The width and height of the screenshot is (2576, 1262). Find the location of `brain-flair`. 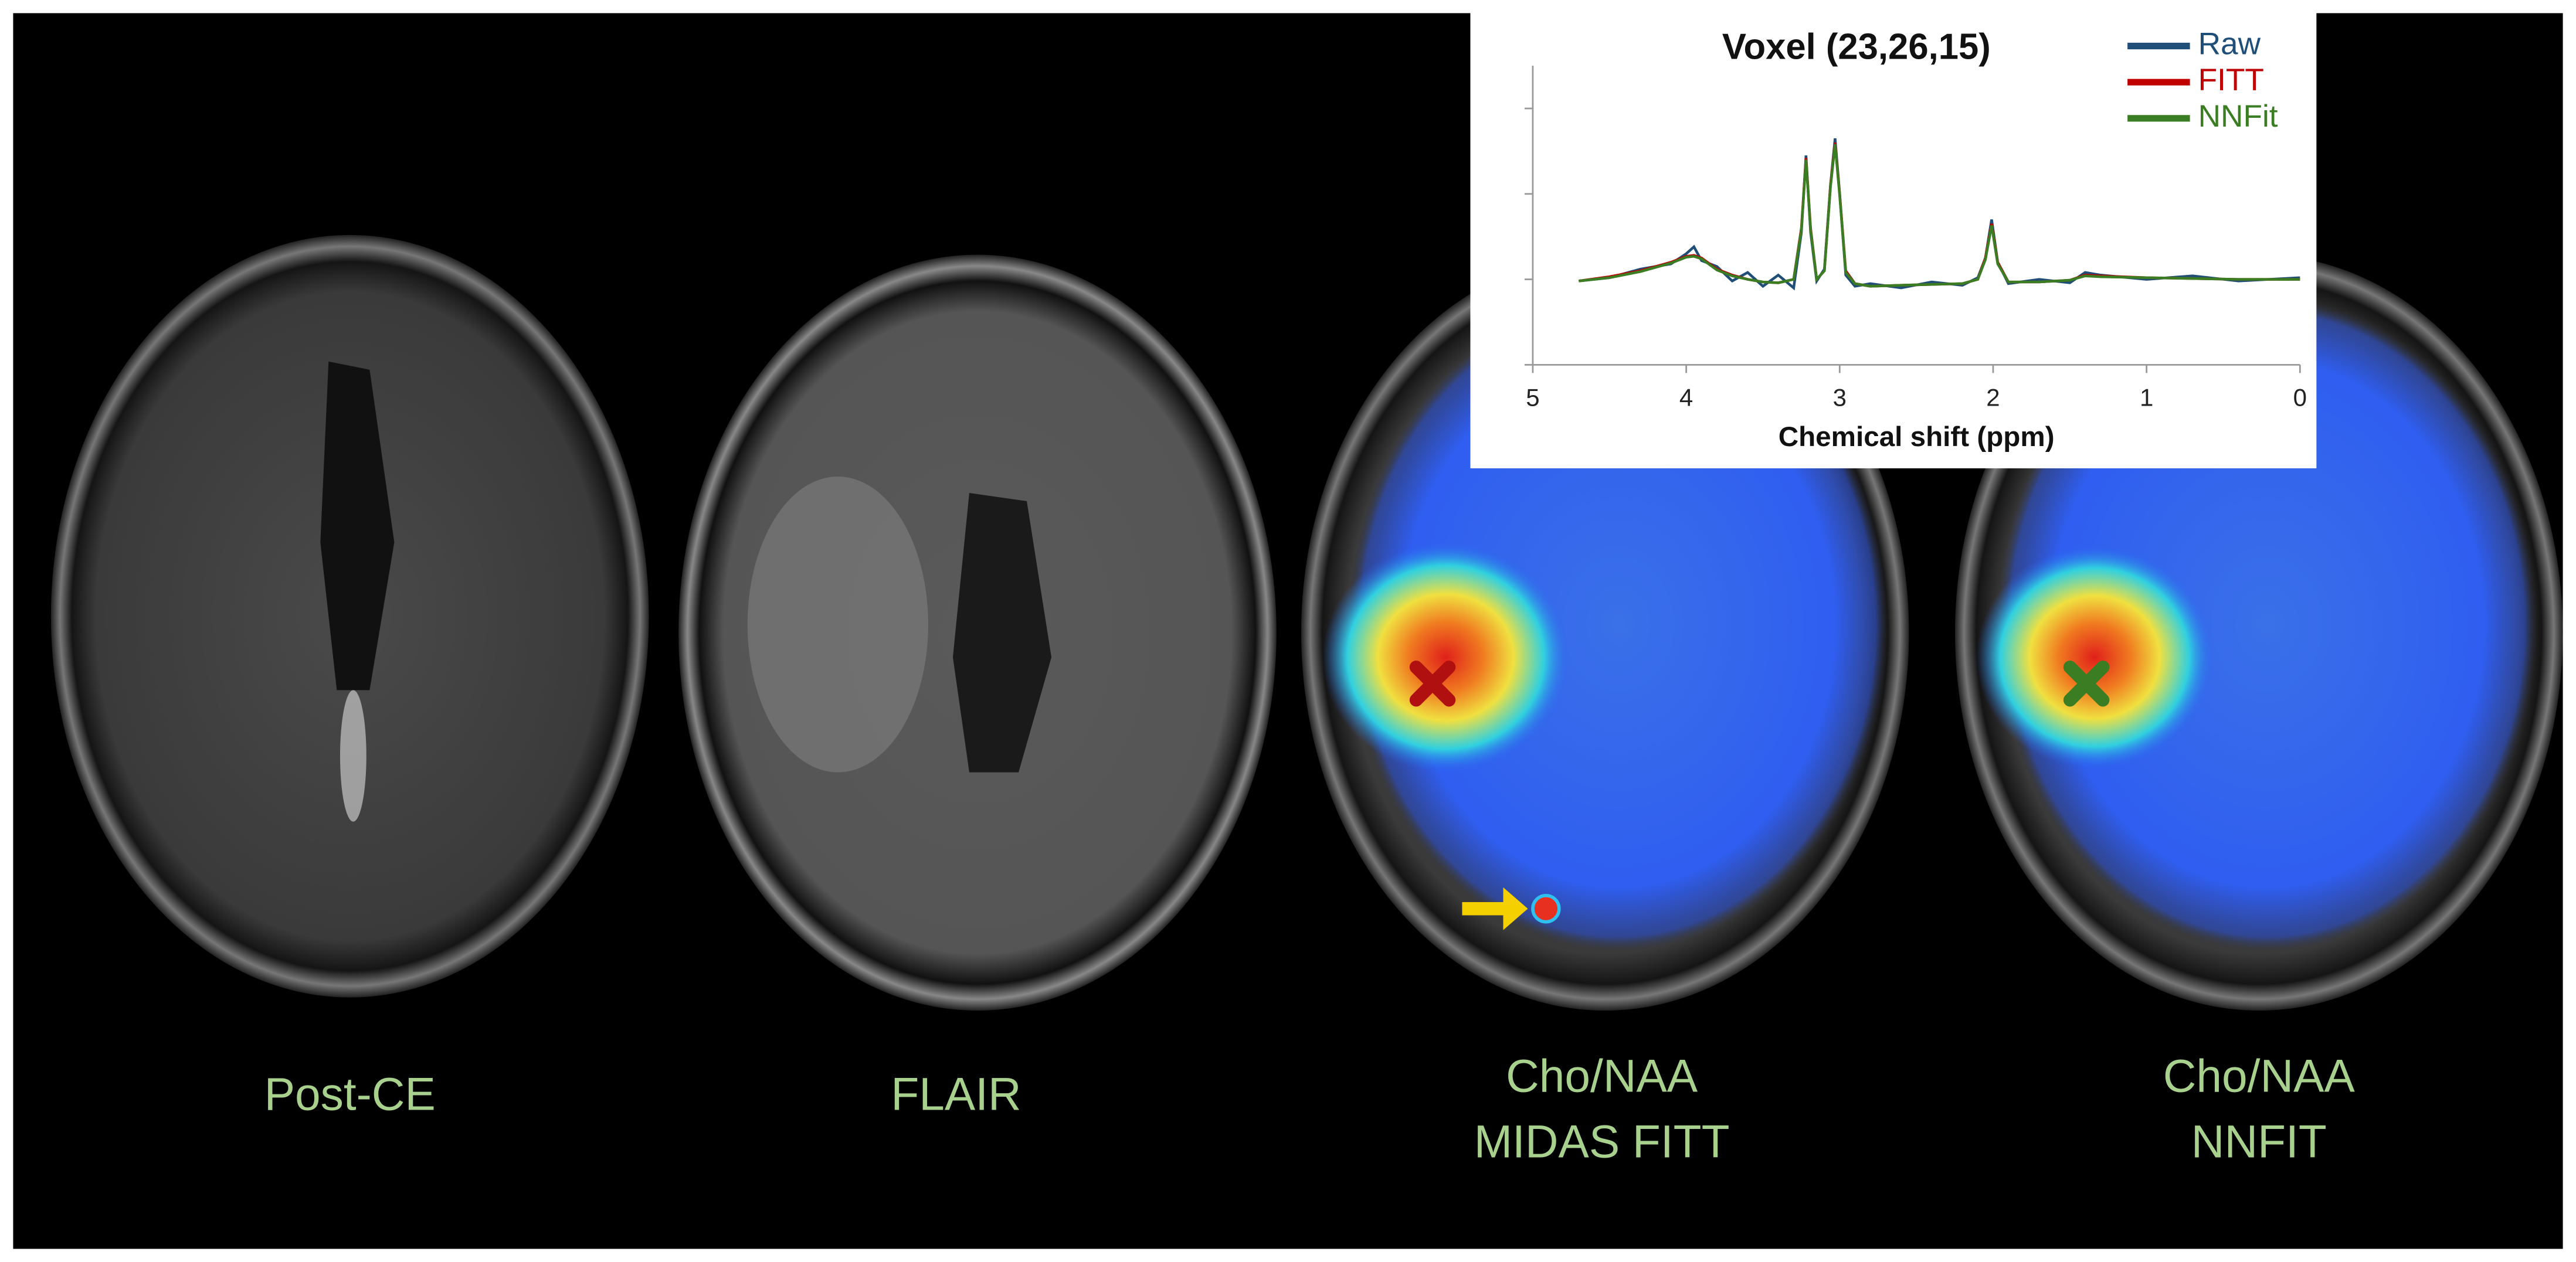

brain-flair is located at coordinates (977, 632).